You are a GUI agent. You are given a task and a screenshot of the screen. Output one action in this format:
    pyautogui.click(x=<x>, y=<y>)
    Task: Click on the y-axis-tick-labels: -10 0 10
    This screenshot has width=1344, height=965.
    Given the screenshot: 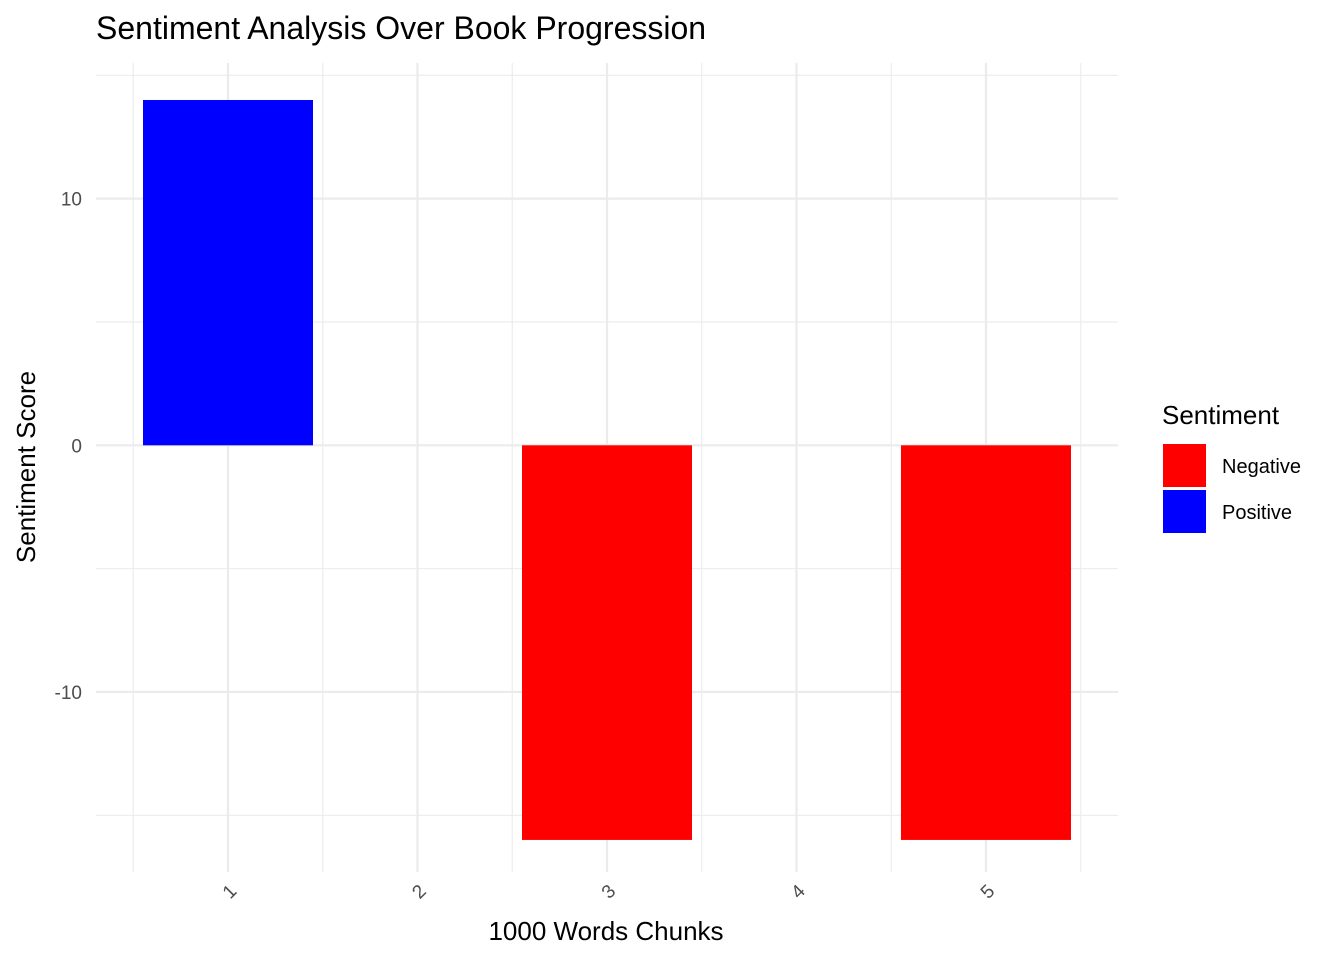 What is the action you would take?
    pyautogui.click(x=68, y=447)
    